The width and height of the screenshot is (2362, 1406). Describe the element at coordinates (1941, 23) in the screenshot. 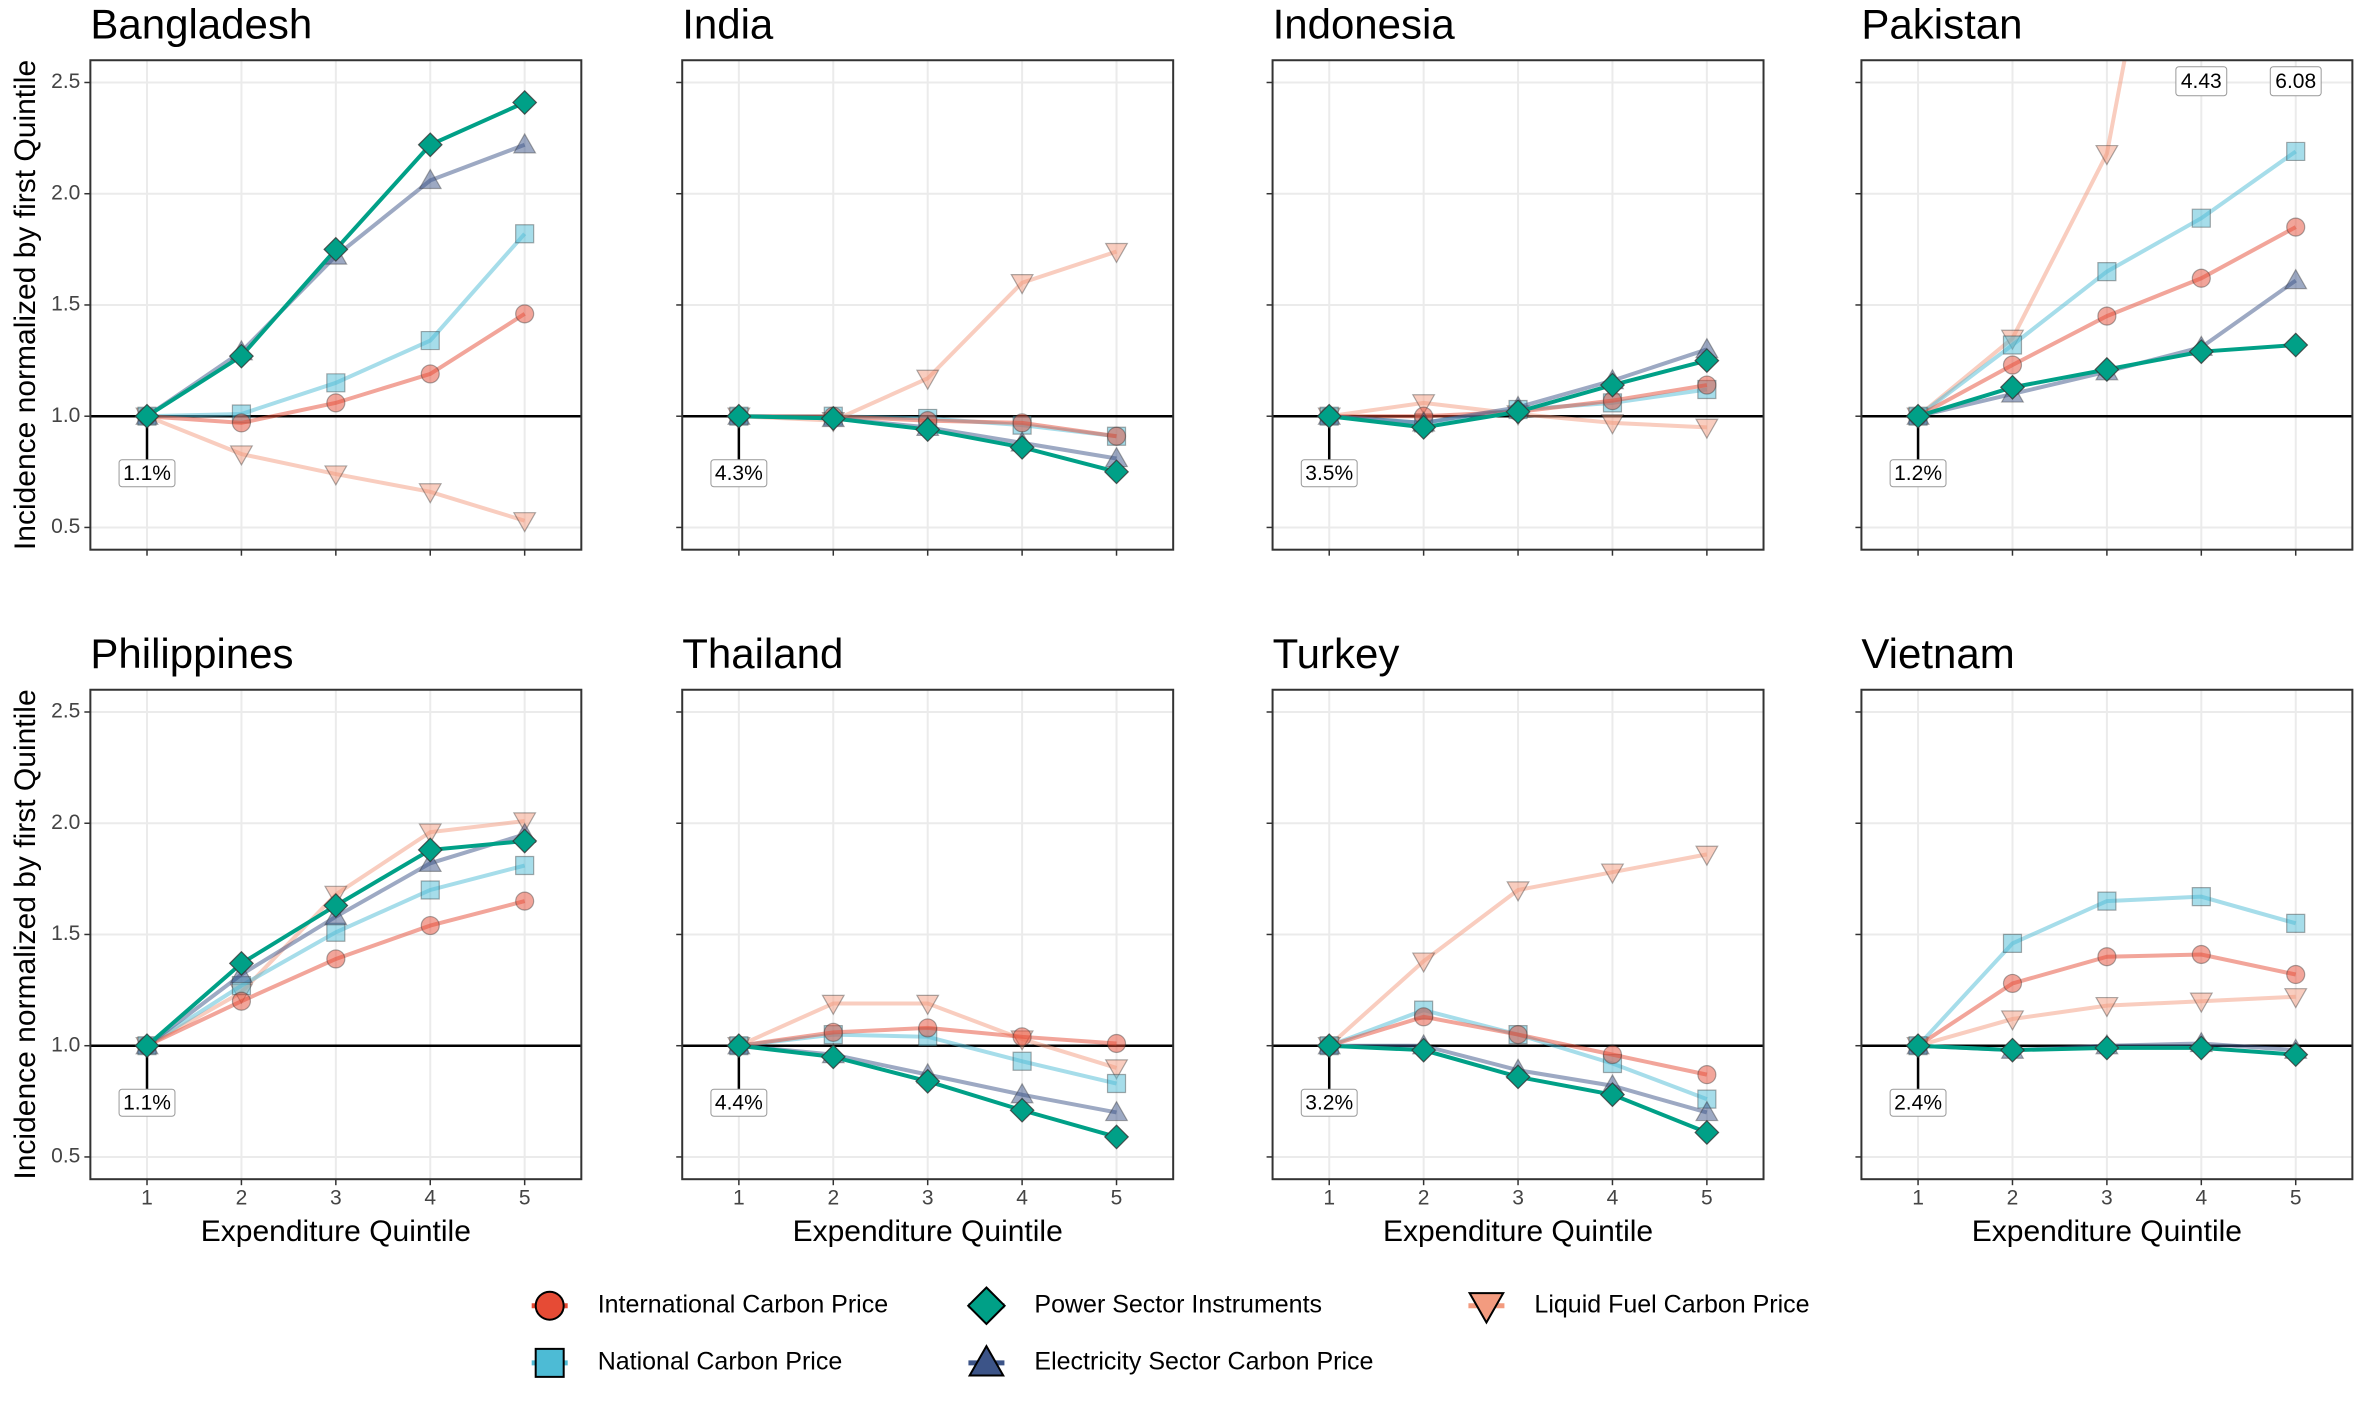

I see `panel-title: Pakistan` at that location.